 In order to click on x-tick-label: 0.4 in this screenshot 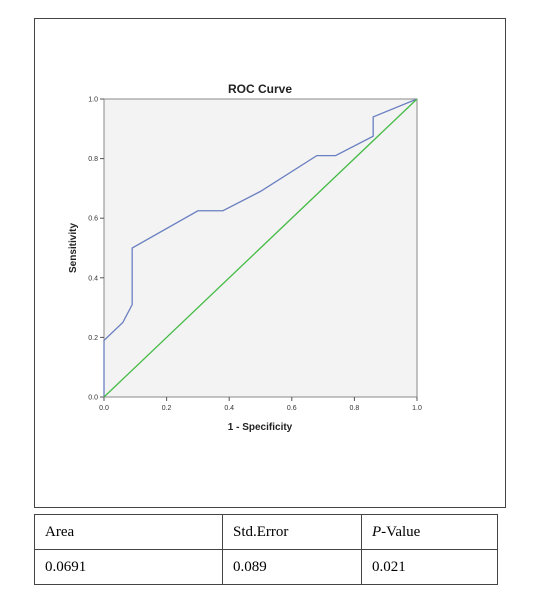, I will do `click(229, 408)`.